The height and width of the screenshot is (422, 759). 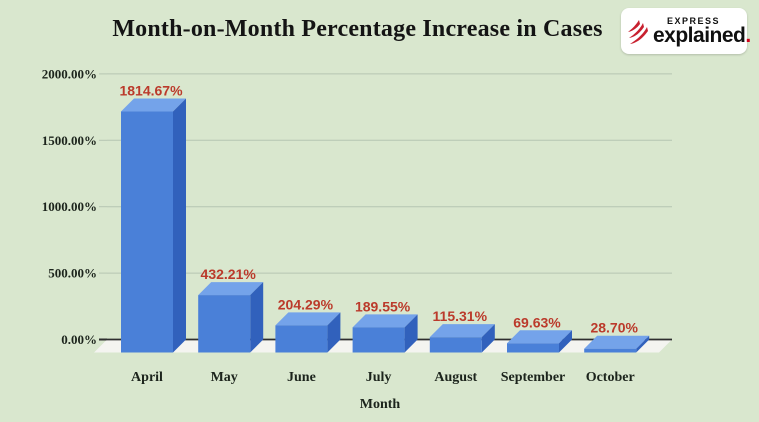 I want to click on bar-side-face-july, so click(x=411, y=333).